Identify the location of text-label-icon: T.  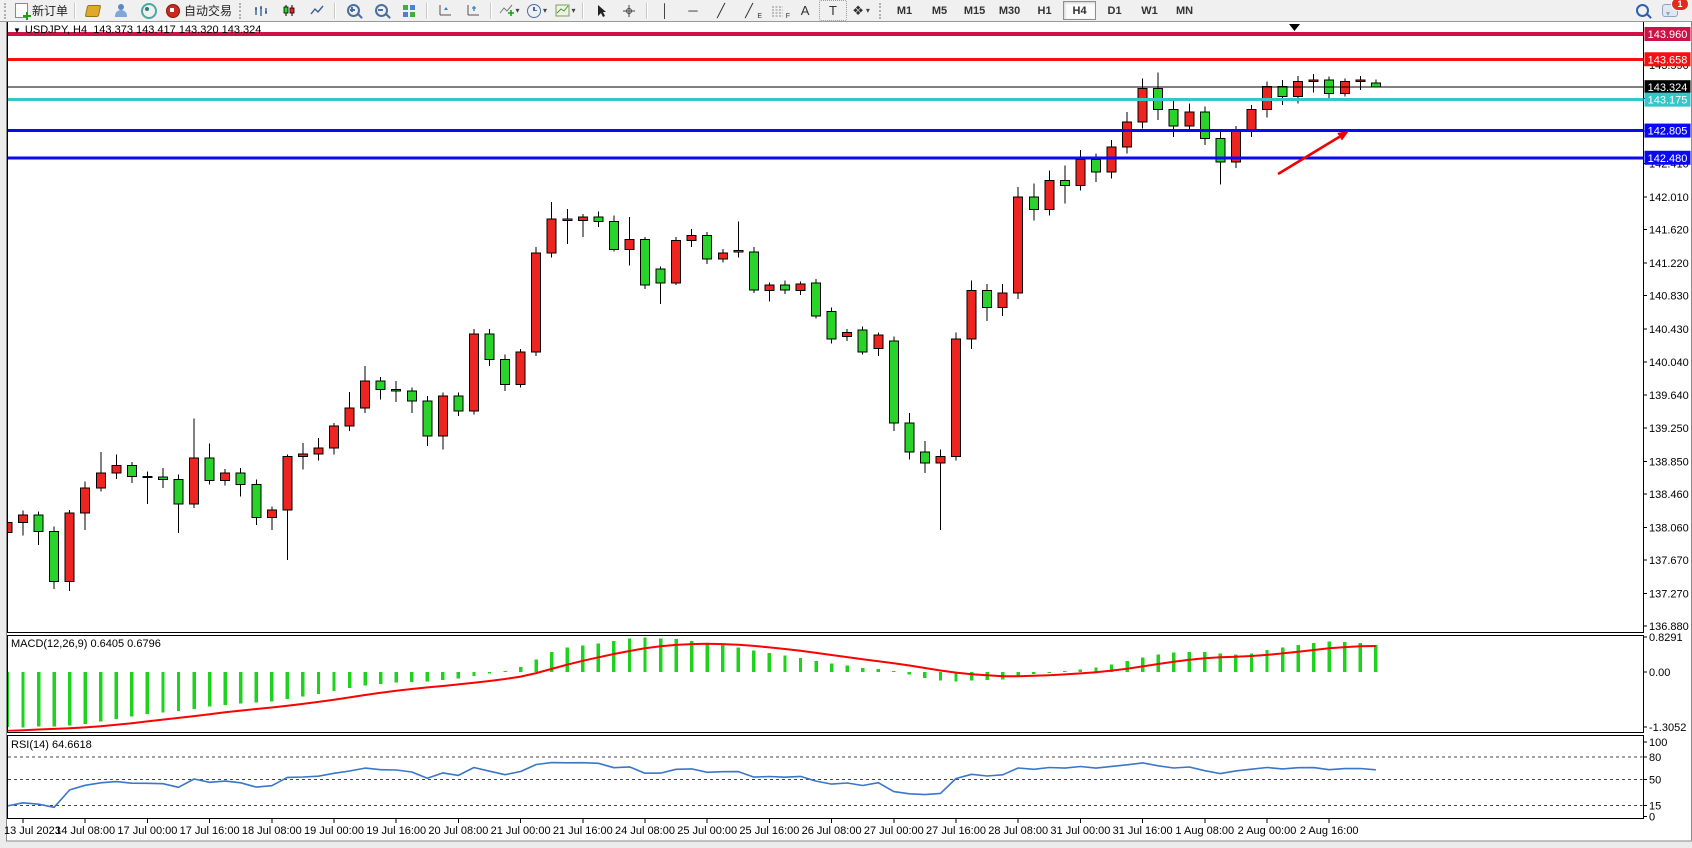
(833, 10).